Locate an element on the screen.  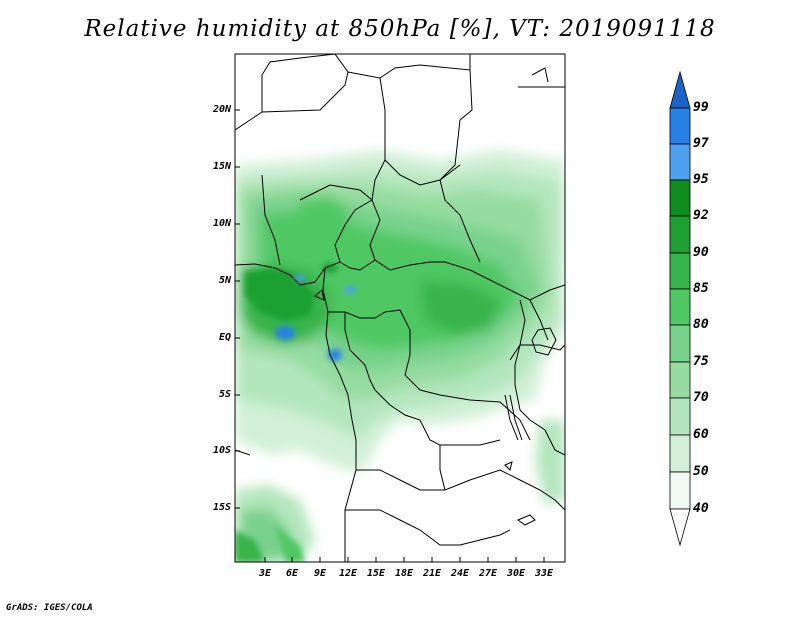
colorbar-label-40: 40 is located at coordinates (701, 508).